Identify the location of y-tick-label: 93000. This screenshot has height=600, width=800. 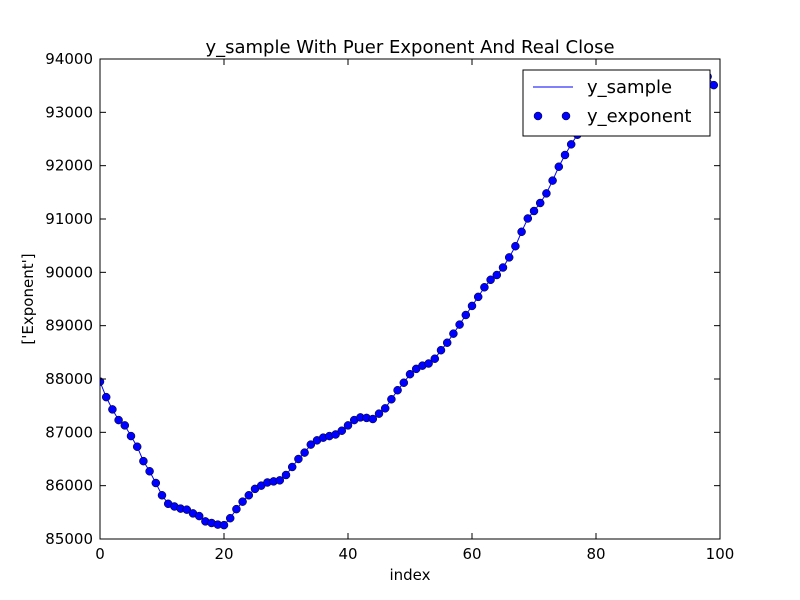
(69, 112).